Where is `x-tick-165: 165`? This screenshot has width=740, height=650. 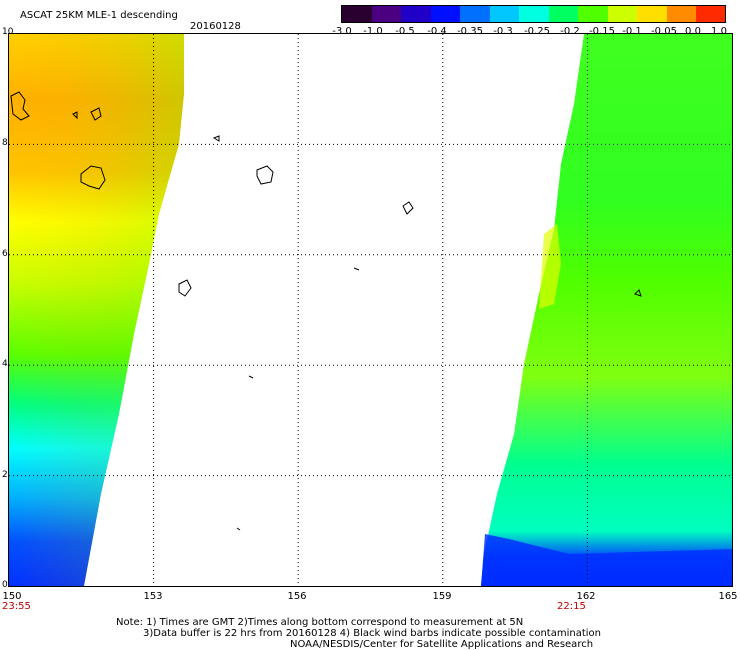 x-tick-165: 165 is located at coordinates (728, 596).